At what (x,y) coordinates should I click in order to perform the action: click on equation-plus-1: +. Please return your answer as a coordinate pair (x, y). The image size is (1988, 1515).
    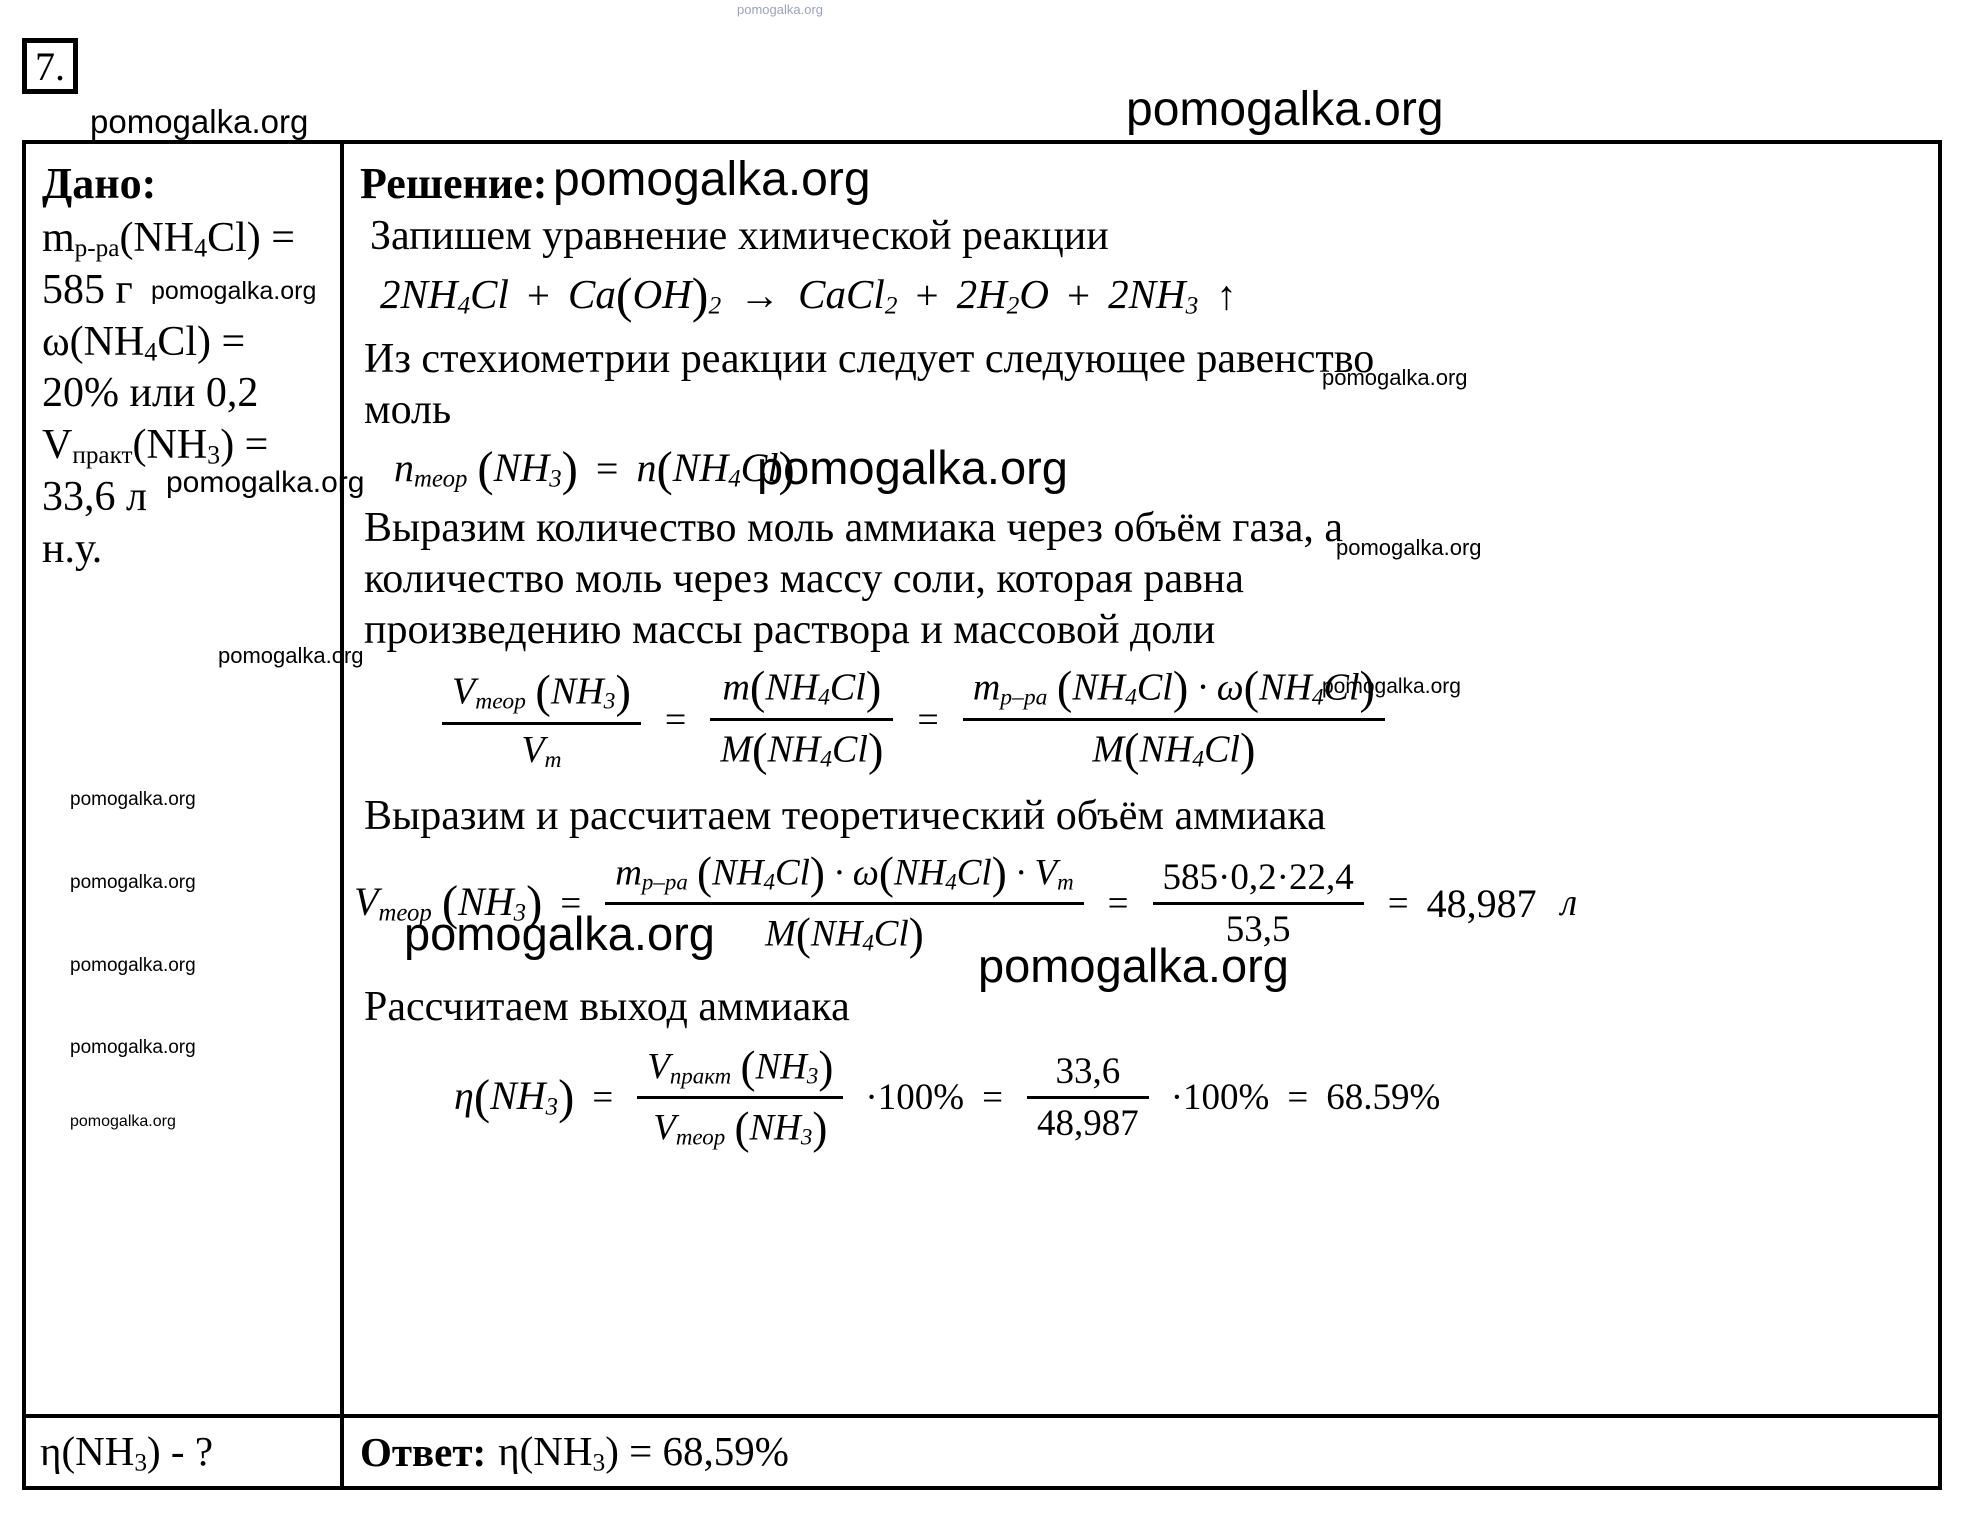
    Looking at the image, I should click on (538, 295).